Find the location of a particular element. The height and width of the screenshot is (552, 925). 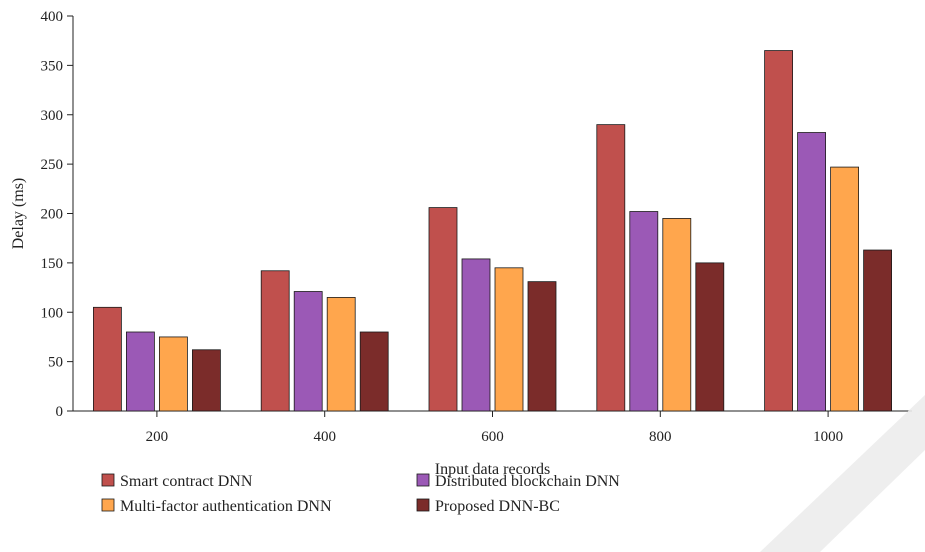

legend-label: Multi-factor authentication DNN is located at coordinates (226, 506).